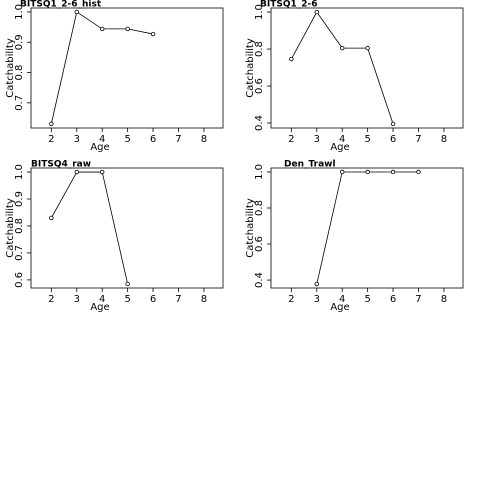 This screenshot has width=480, height=480. I want to click on chart-title: BITSQ4_raw, so click(61, 165).